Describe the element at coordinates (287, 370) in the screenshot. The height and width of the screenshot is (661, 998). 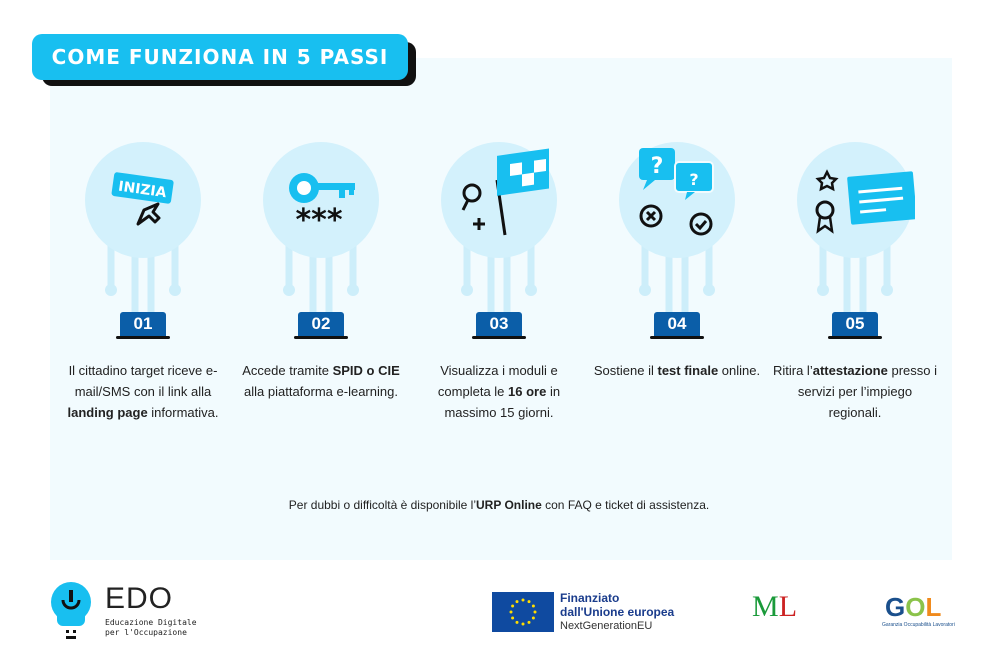
I see `step-text: Accede tramite` at that location.